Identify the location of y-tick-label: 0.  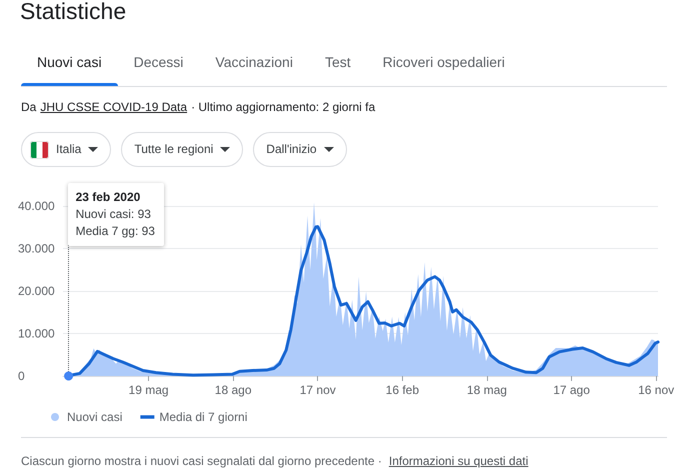
(21, 376).